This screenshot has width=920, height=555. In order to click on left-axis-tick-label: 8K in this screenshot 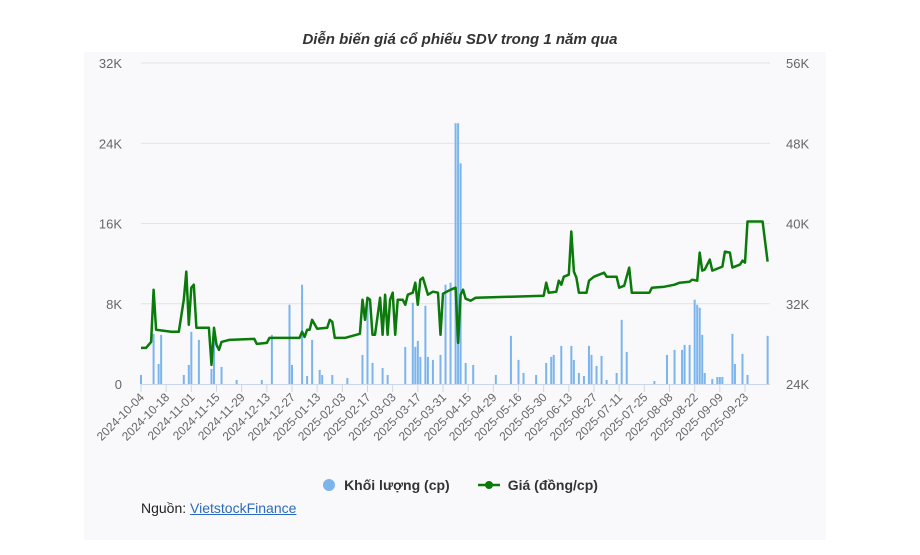, I will do `click(114, 304)`.